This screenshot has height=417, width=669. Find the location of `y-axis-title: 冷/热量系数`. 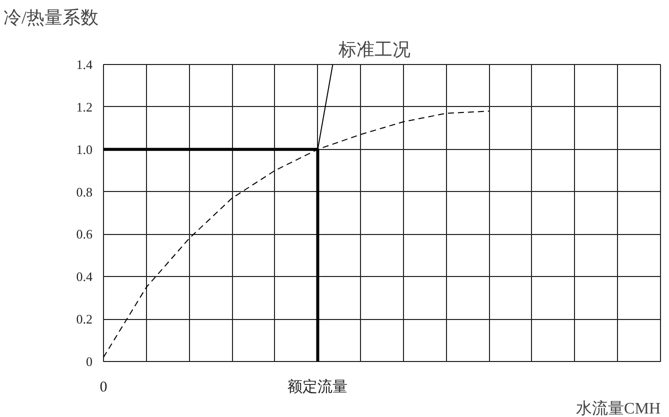

y-axis-title: 冷/热量系数 is located at coordinates (51, 18).